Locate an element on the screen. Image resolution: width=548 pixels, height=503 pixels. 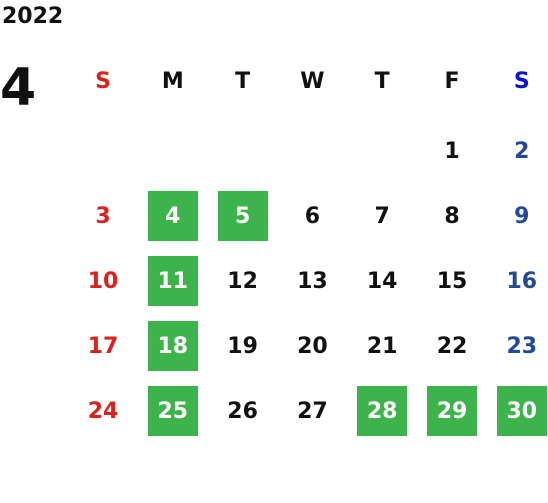
day: 23 is located at coordinates (522, 346).